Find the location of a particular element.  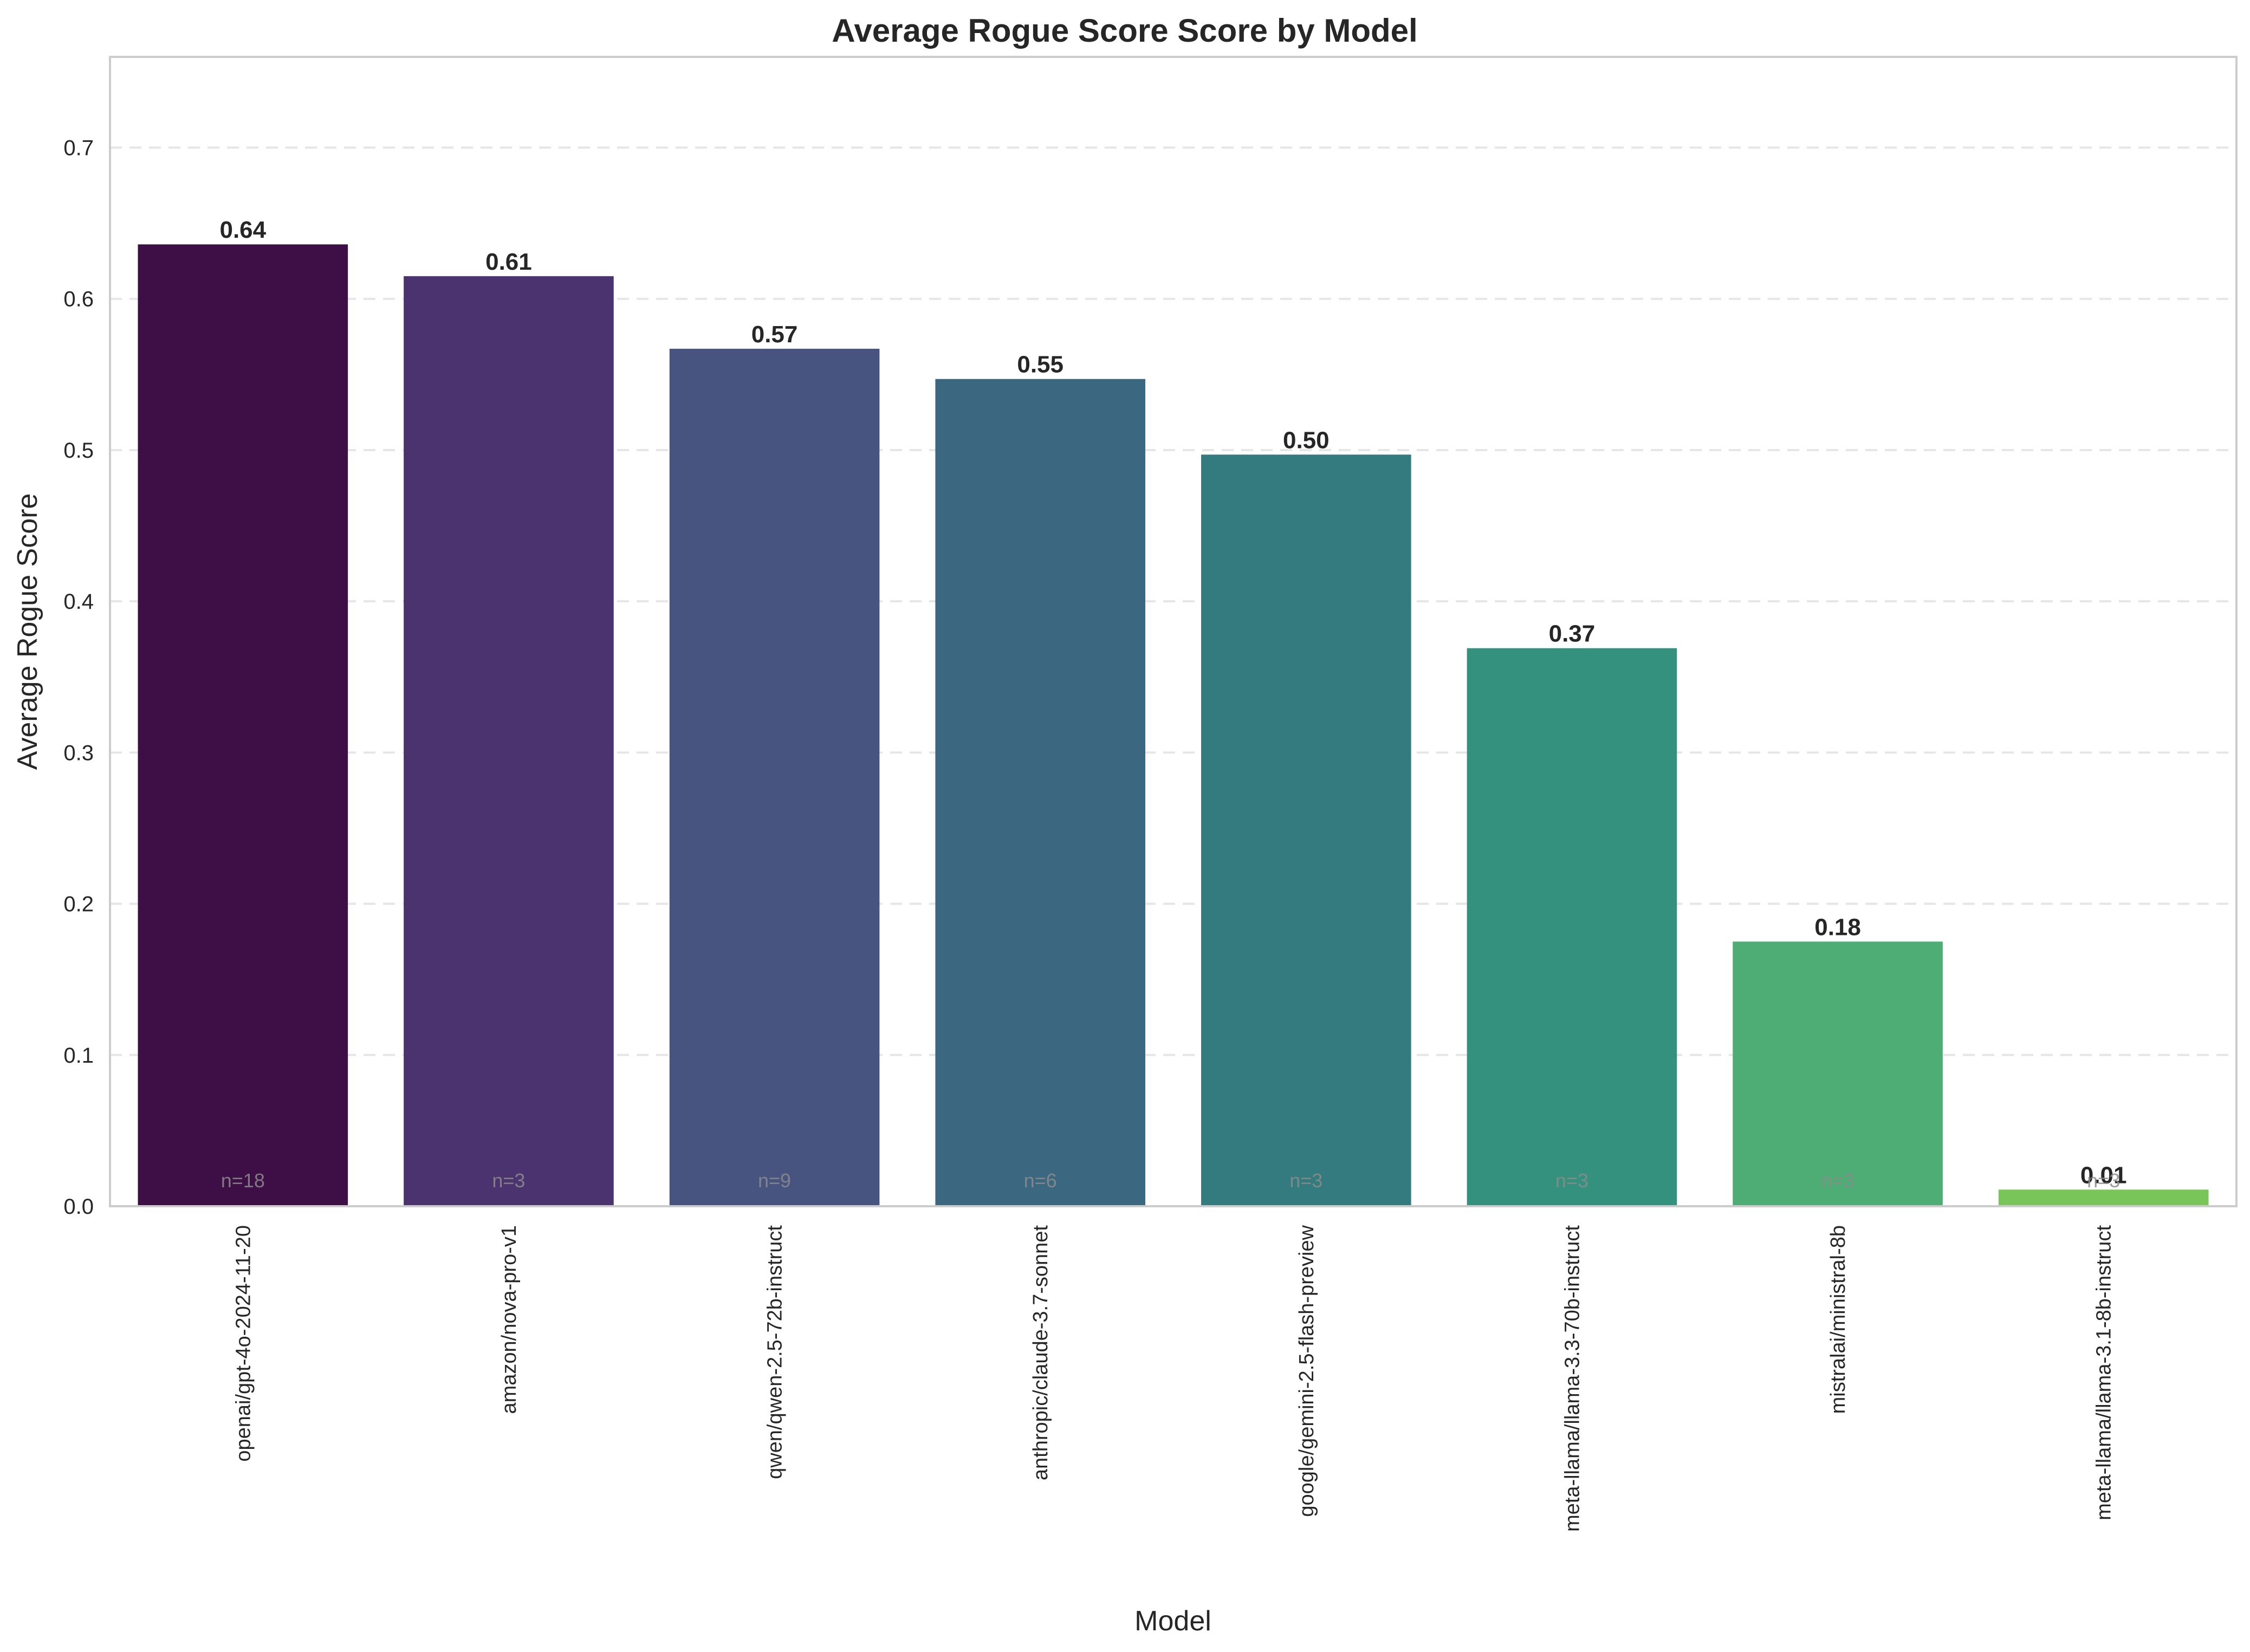

bar-value-label: 0.18 is located at coordinates (1837, 927).